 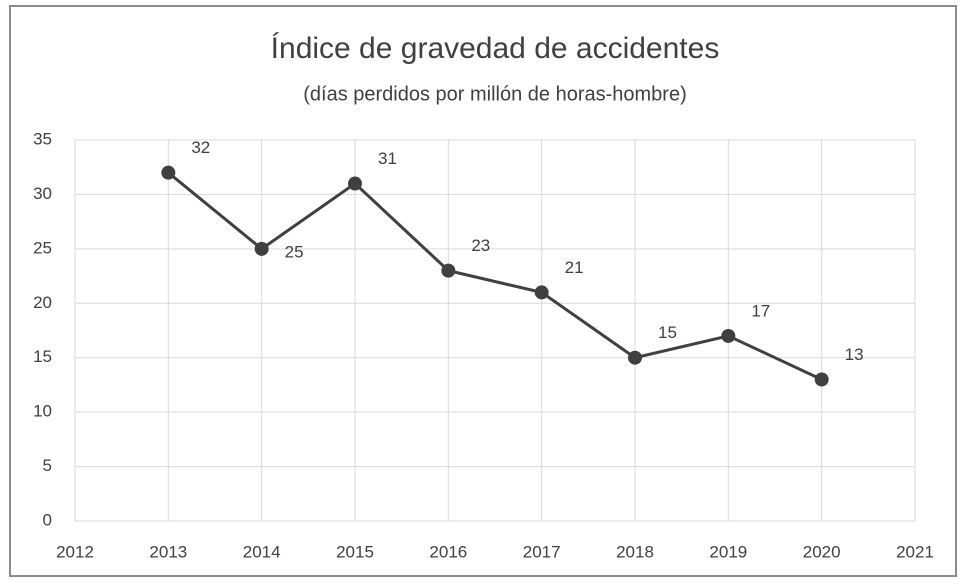 What do you see at coordinates (294, 251) in the screenshot?
I see `data-label: 25` at bounding box center [294, 251].